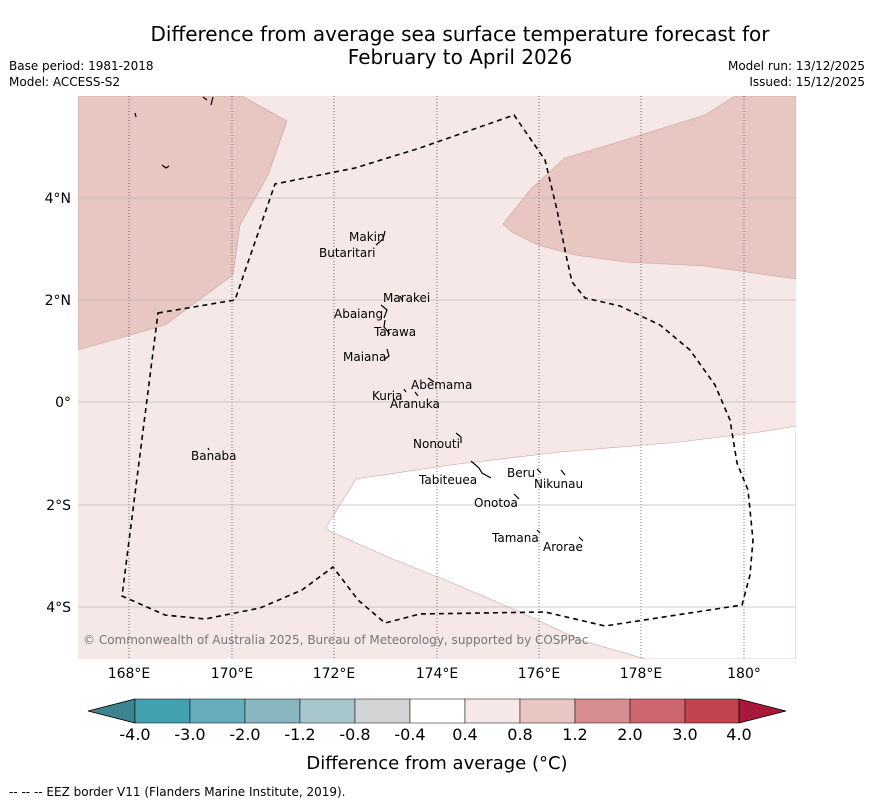  What do you see at coordinates (299, 734) in the screenshot?
I see `colorbar-tick: -1.2` at bounding box center [299, 734].